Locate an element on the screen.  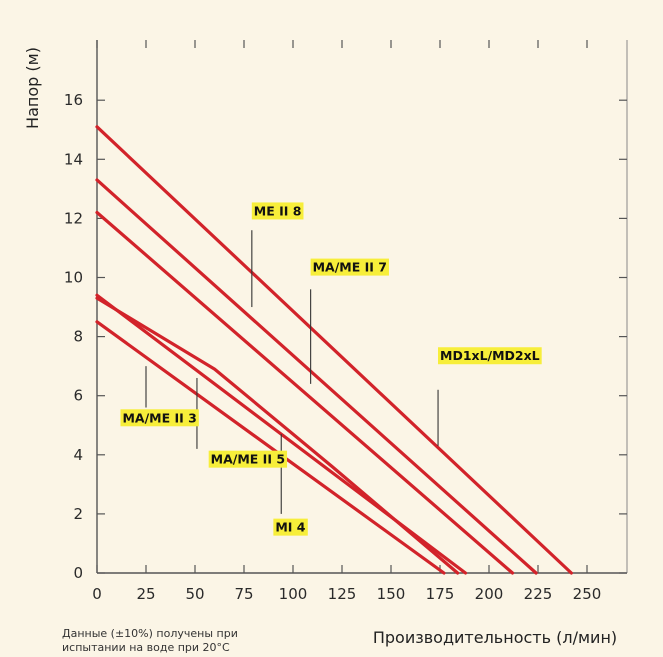
series-label-4: MA/ME II 5 is located at coordinates (248, 459).